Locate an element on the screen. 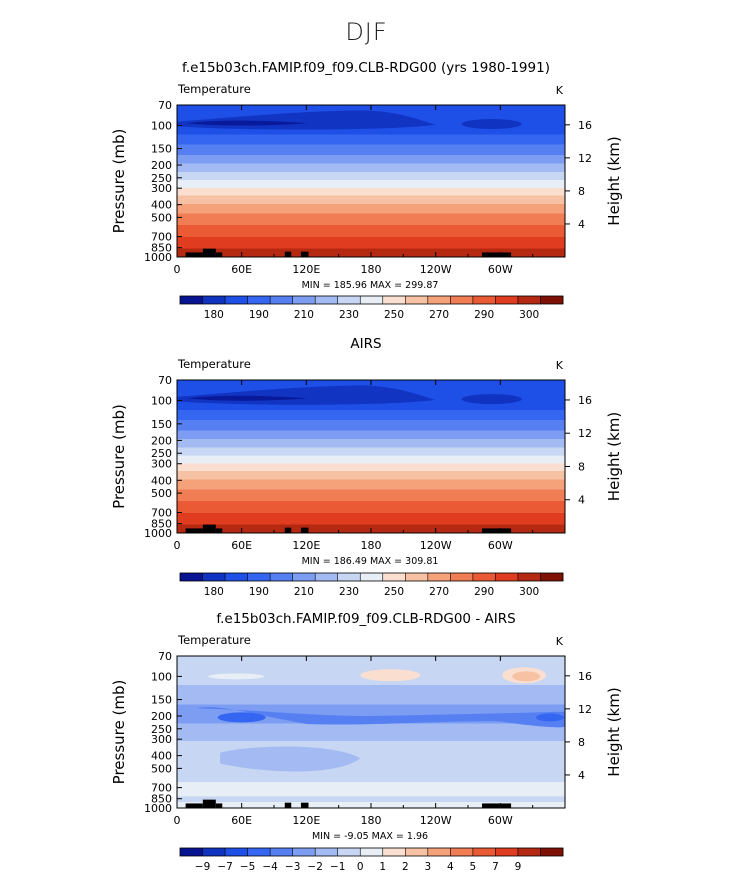 The width and height of the screenshot is (733, 872). y-tick-label: 150 is located at coordinates (161, 700).